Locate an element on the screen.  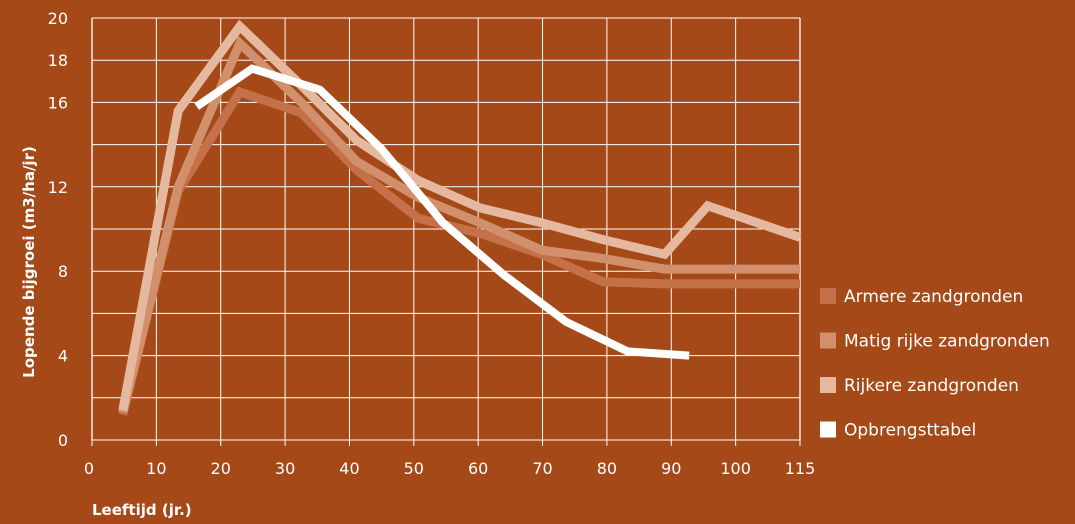
legend-item: Rijkere zandgronden is located at coordinates (919, 386).